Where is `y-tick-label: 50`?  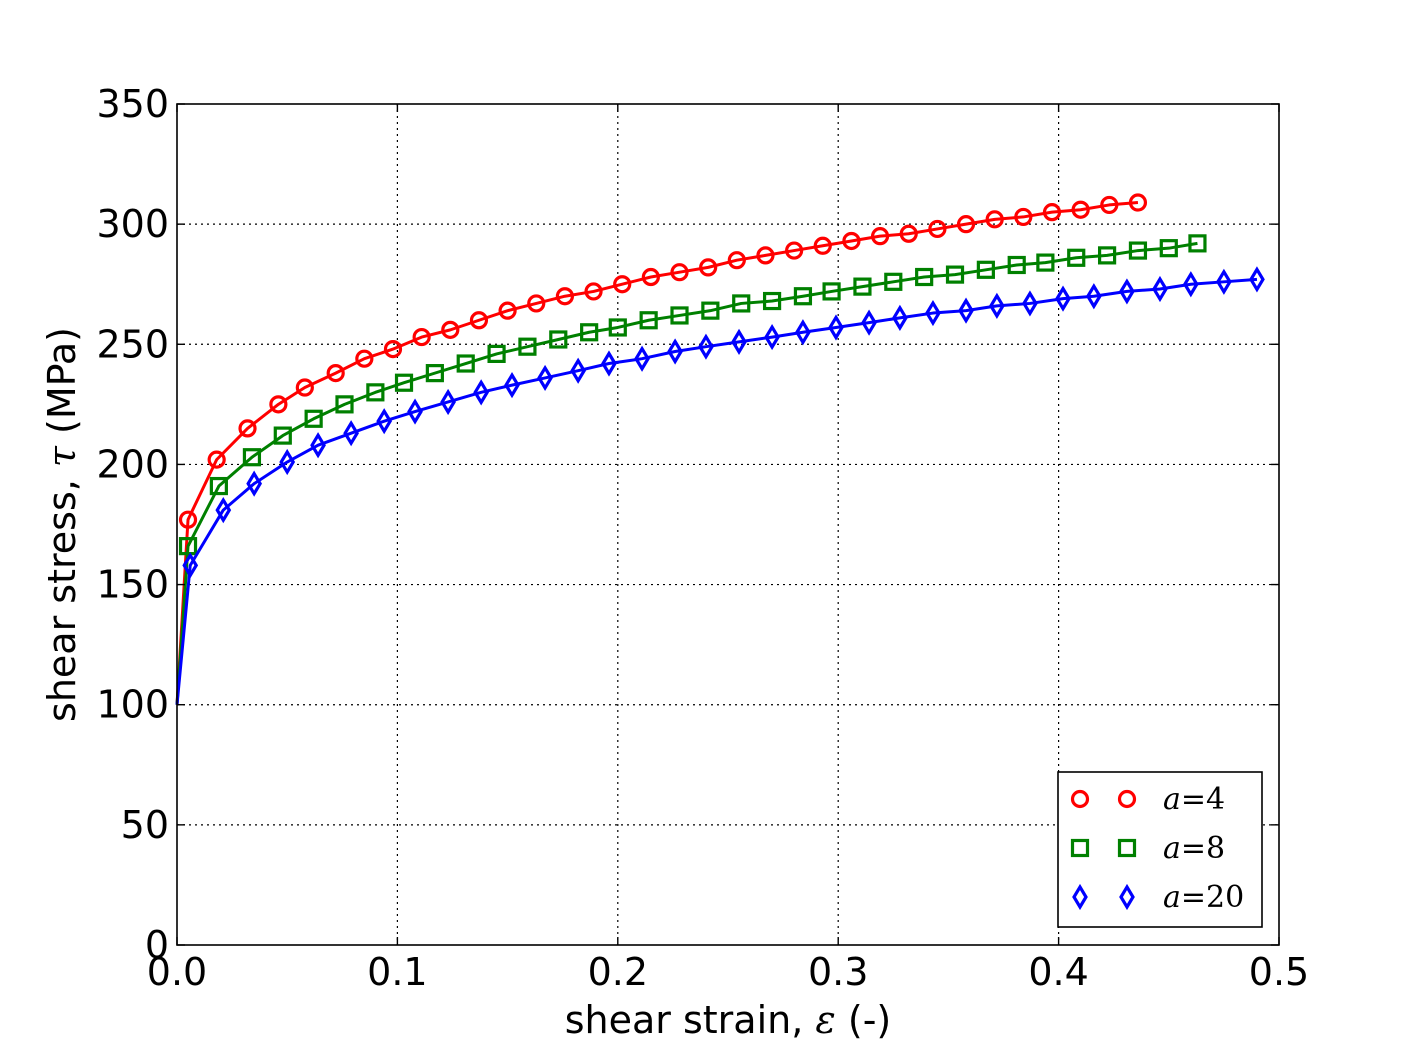 y-tick-label: 50 is located at coordinates (145, 825).